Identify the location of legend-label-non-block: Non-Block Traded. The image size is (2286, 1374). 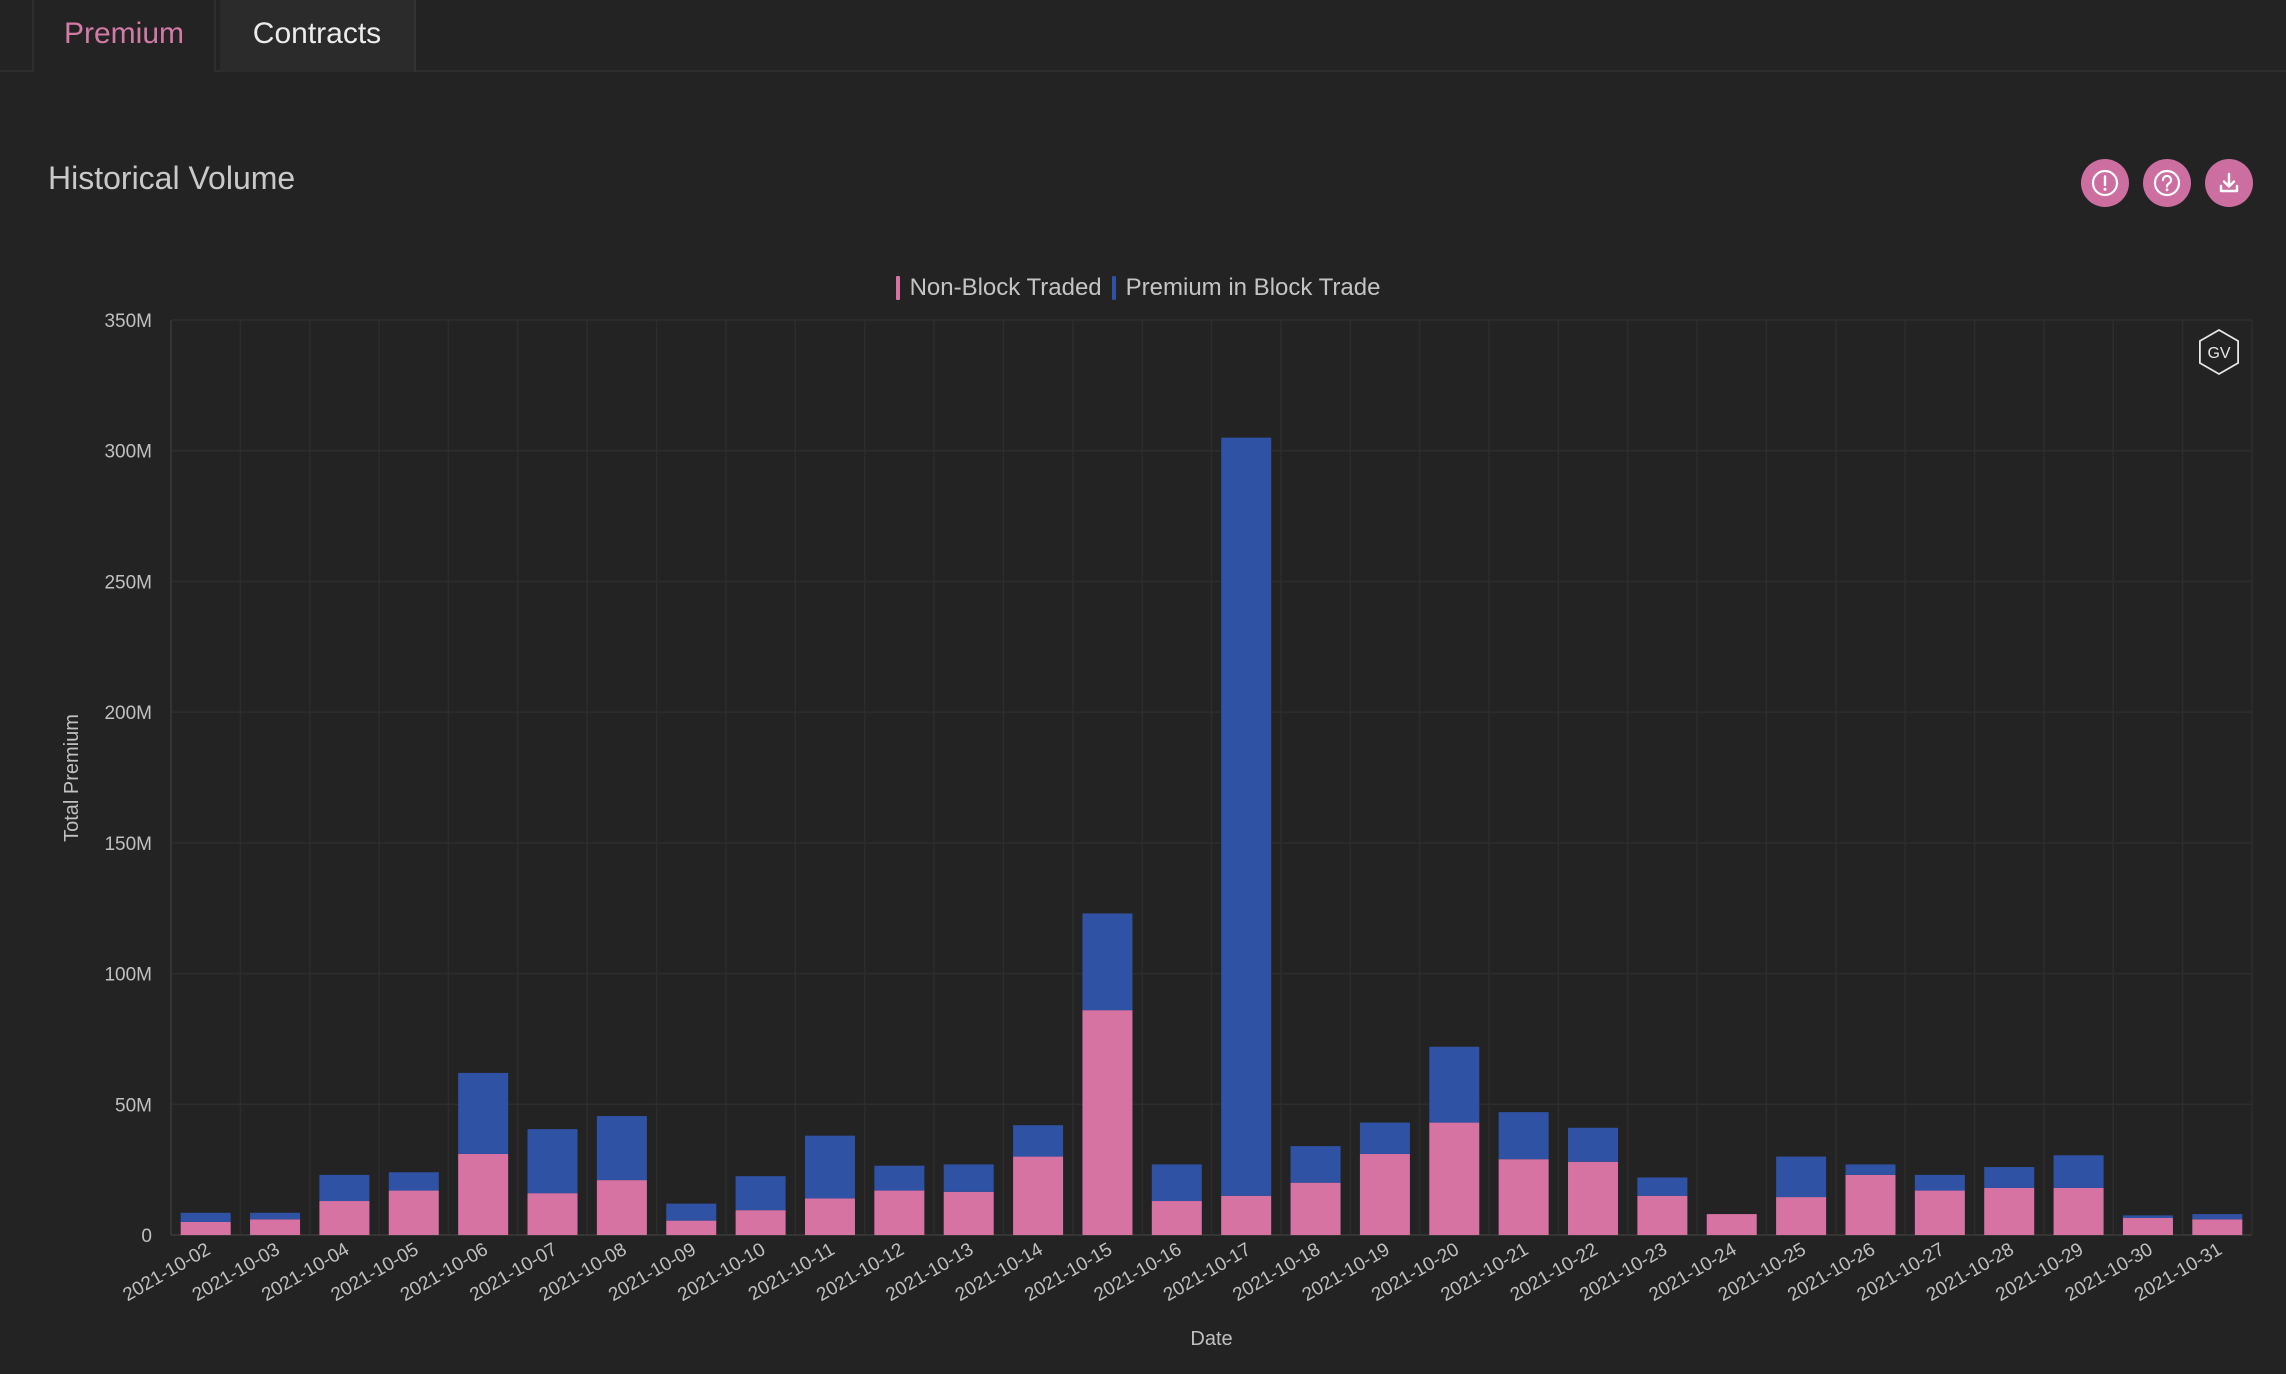
(1005, 287).